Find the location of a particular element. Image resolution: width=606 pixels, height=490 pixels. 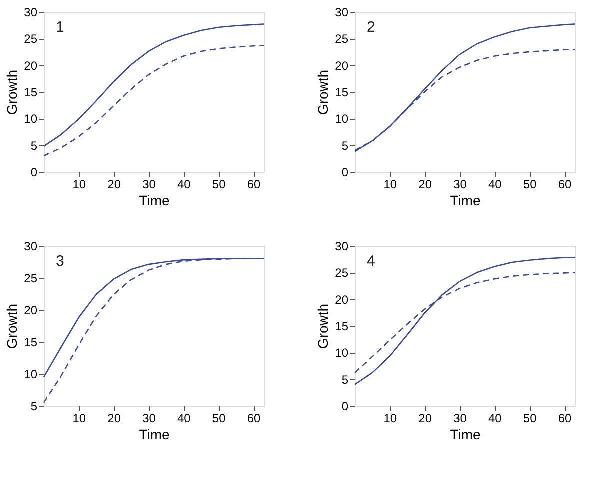

annotation: 4 is located at coordinates (371, 261).